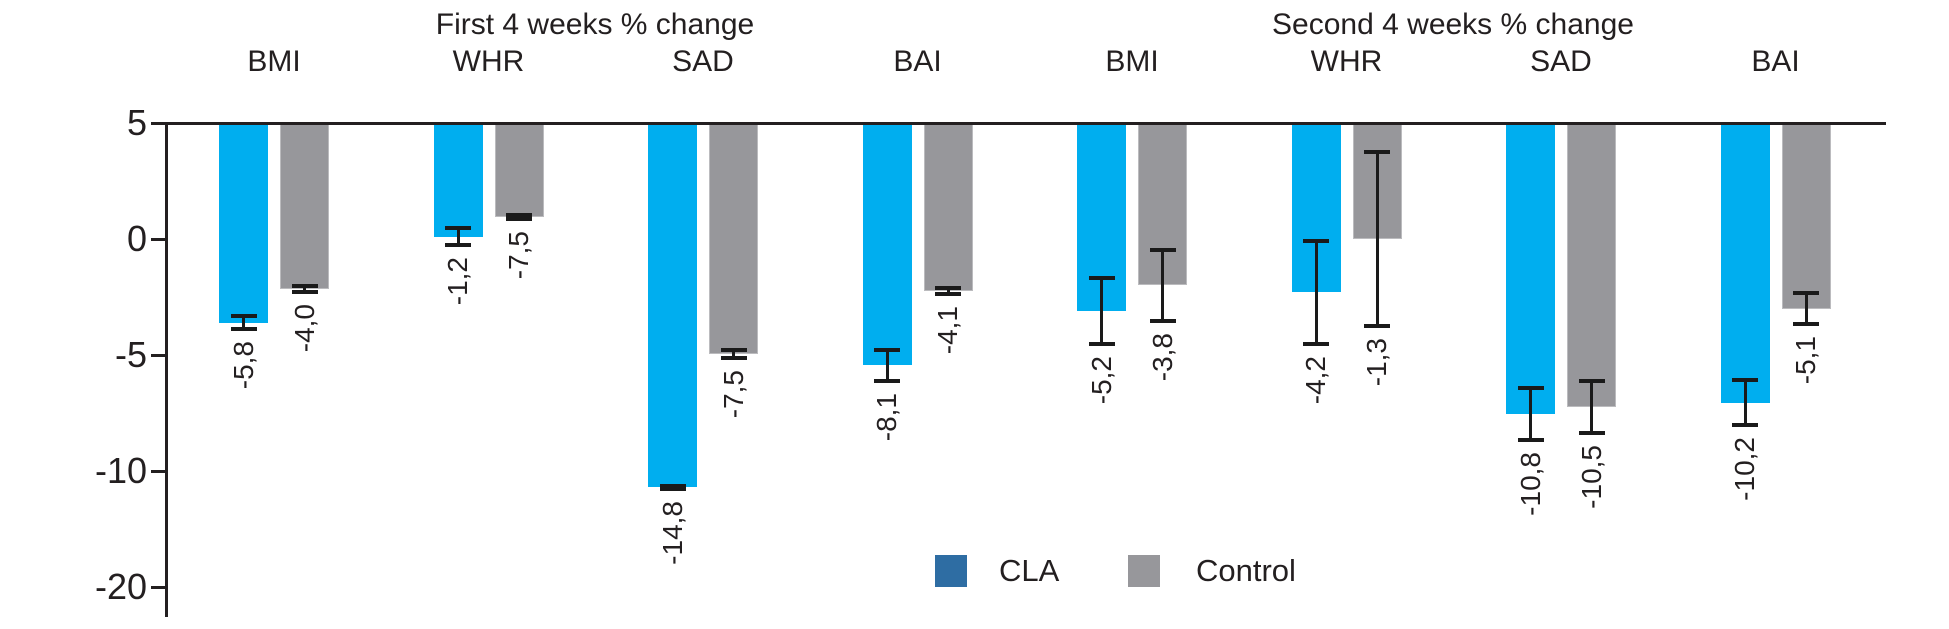 The height and width of the screenshot is (629, 1949). Describe the element at coordinates (595, 24) in the screenshot. I see `panel-title-first: First 4 weeks % change` at that location.